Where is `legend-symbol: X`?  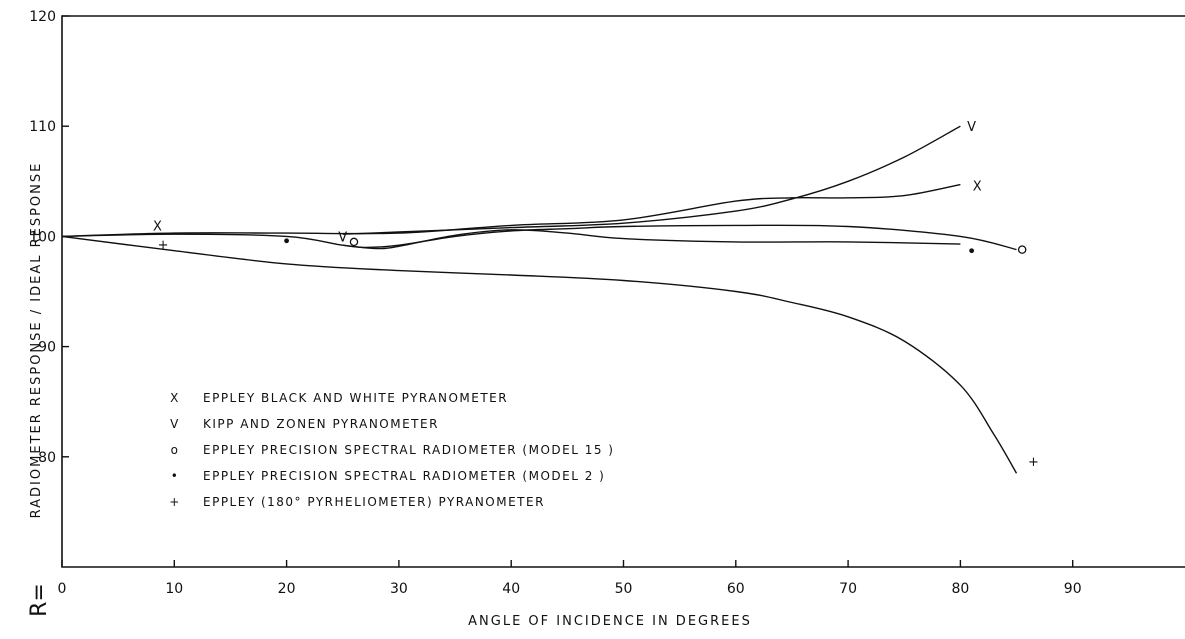 legend-symbol: X is located at coordinates (175, 398).